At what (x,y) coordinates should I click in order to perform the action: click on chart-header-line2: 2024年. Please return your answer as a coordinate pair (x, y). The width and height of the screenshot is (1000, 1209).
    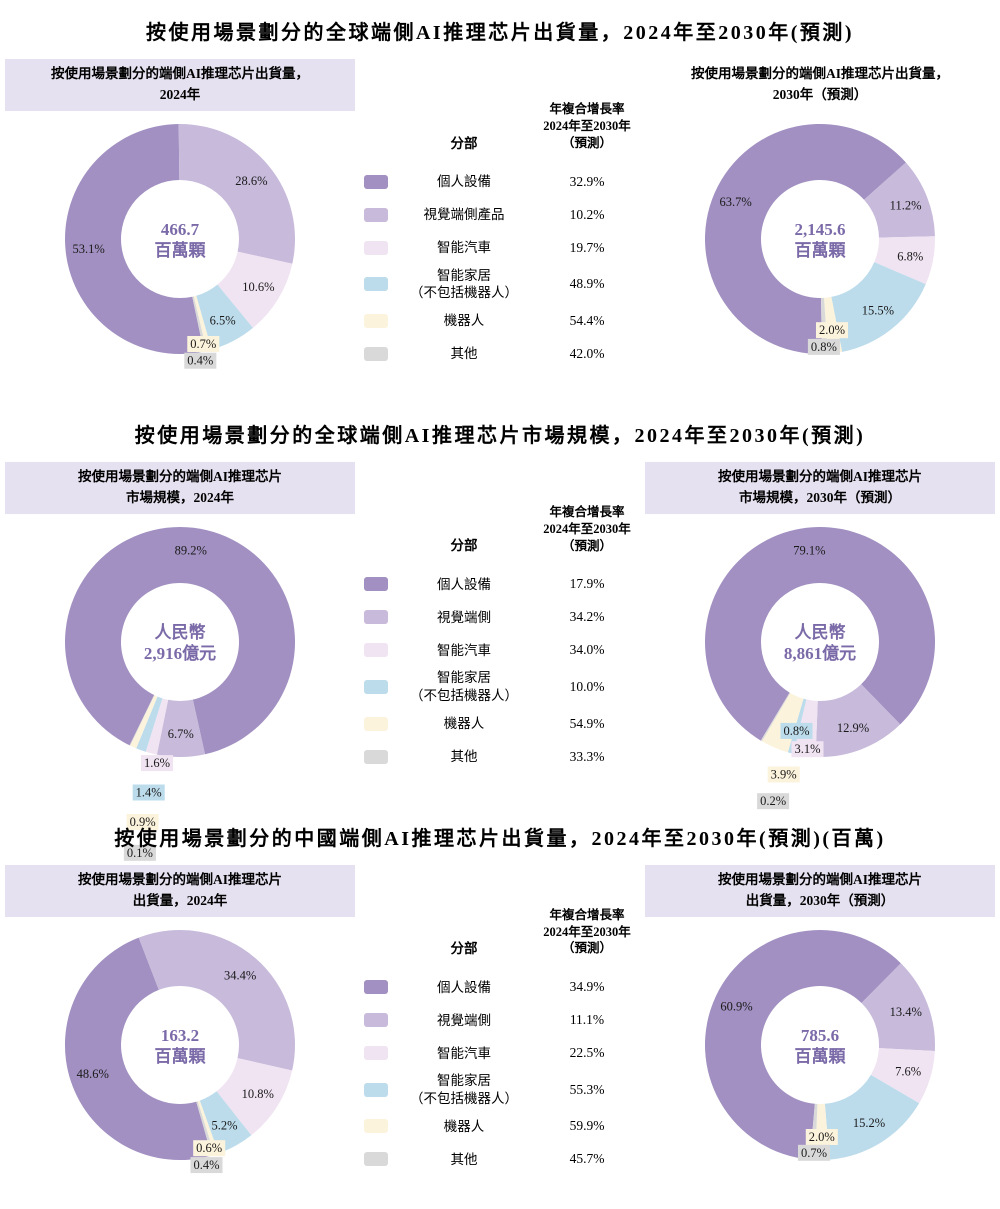
    Looking at the image, I should click on (180, 94).